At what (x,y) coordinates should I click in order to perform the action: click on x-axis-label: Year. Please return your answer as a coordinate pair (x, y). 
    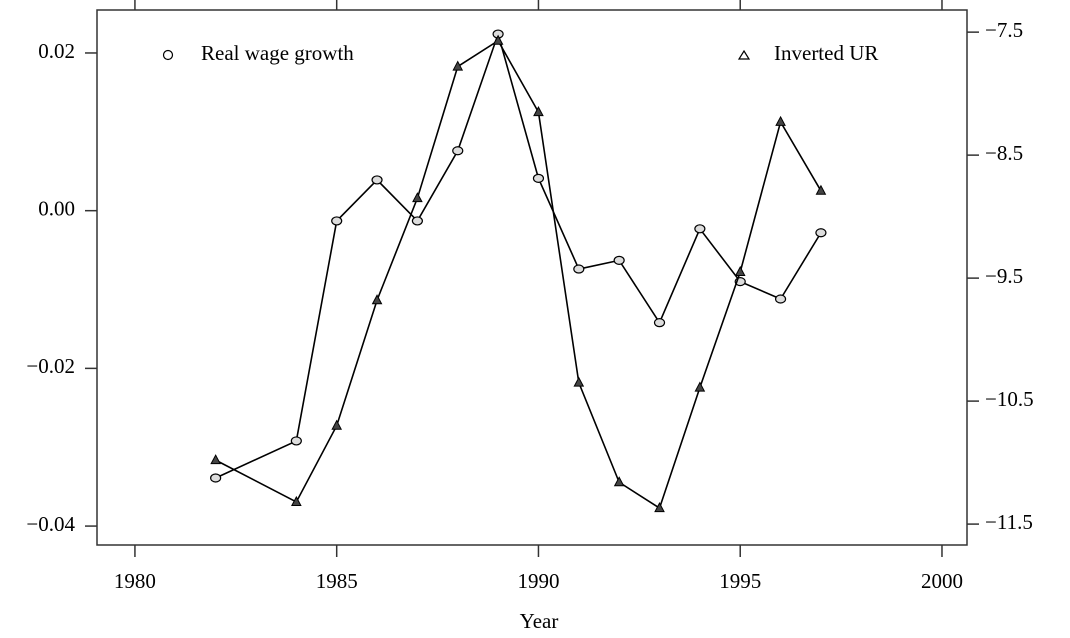
    Looking at the image, I should click on (539, 621).